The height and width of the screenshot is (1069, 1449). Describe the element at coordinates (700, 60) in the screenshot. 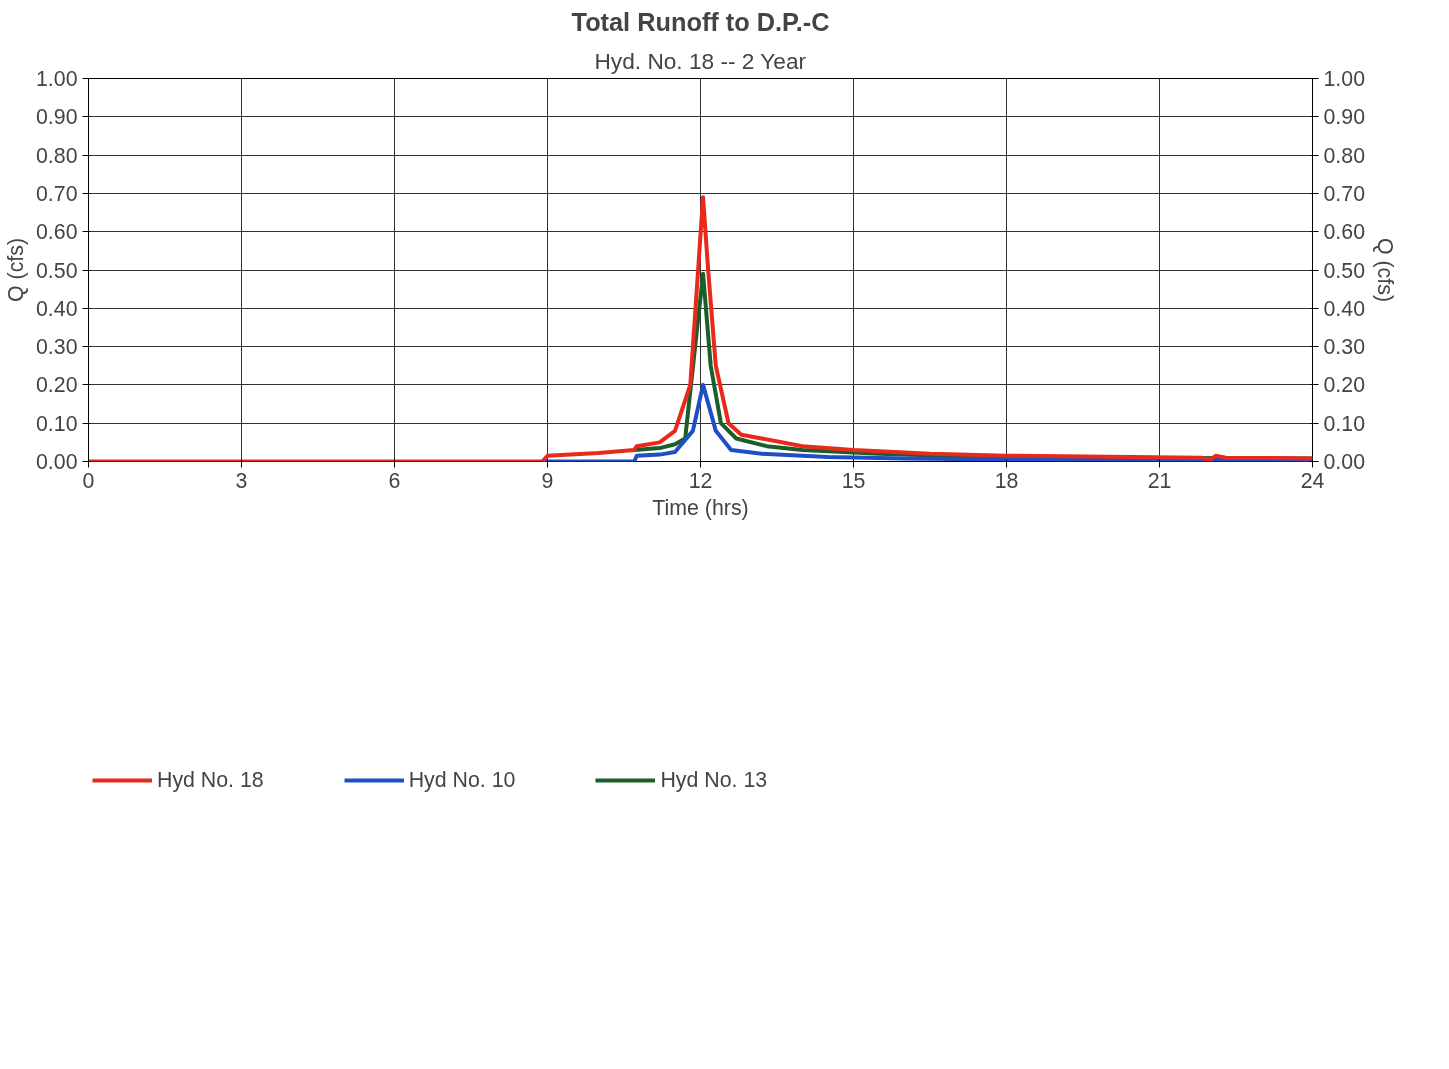

I see `chart-subtitle: Hyd. No. 18 -- 2 Year` at that location.